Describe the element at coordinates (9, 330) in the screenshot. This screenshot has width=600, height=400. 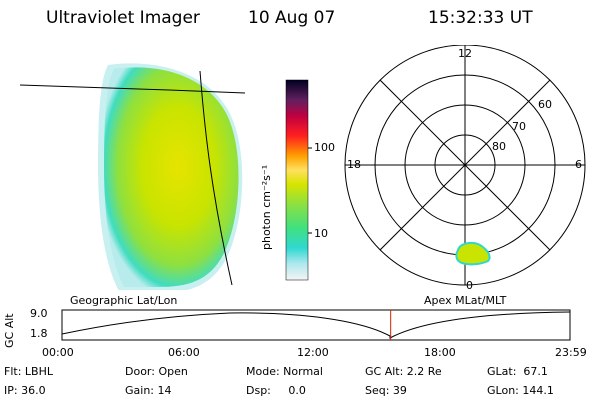
I see `orbit-ylabel: GC Alt` at that location.